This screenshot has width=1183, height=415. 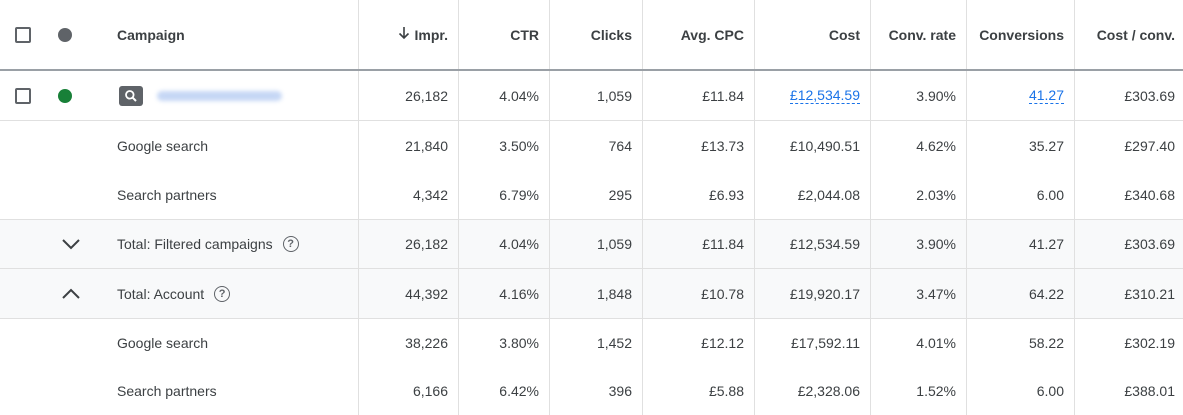 I want to click on cell-cost: £19,920.17, so click(x=824, y=293).